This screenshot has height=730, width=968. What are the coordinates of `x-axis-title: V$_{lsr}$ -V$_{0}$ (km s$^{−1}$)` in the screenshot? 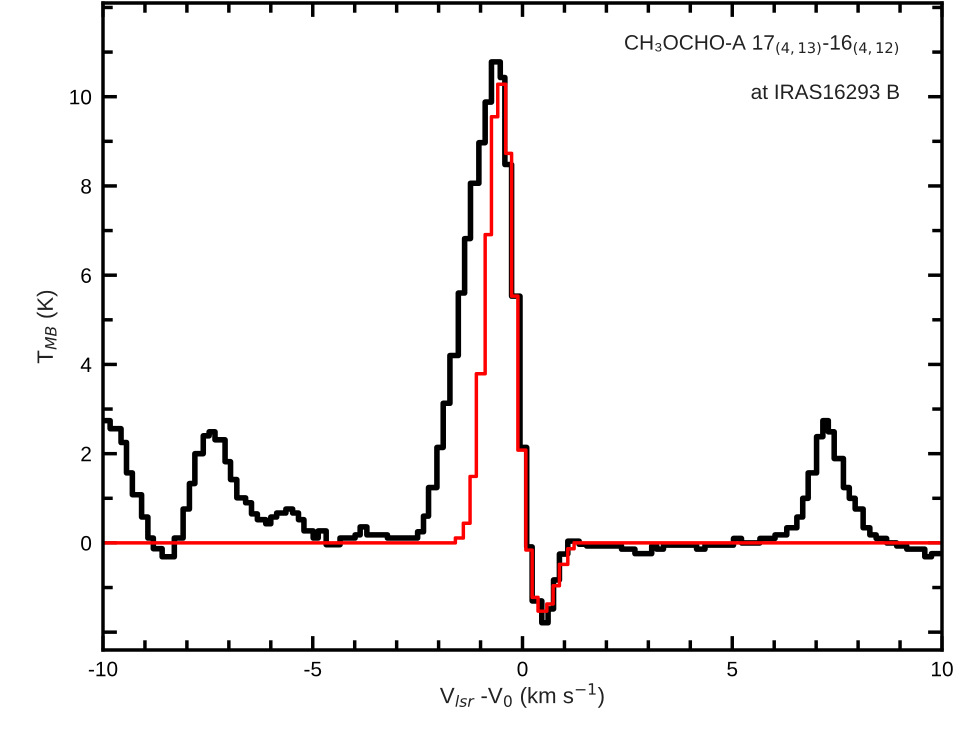 It's located at (522, 695).